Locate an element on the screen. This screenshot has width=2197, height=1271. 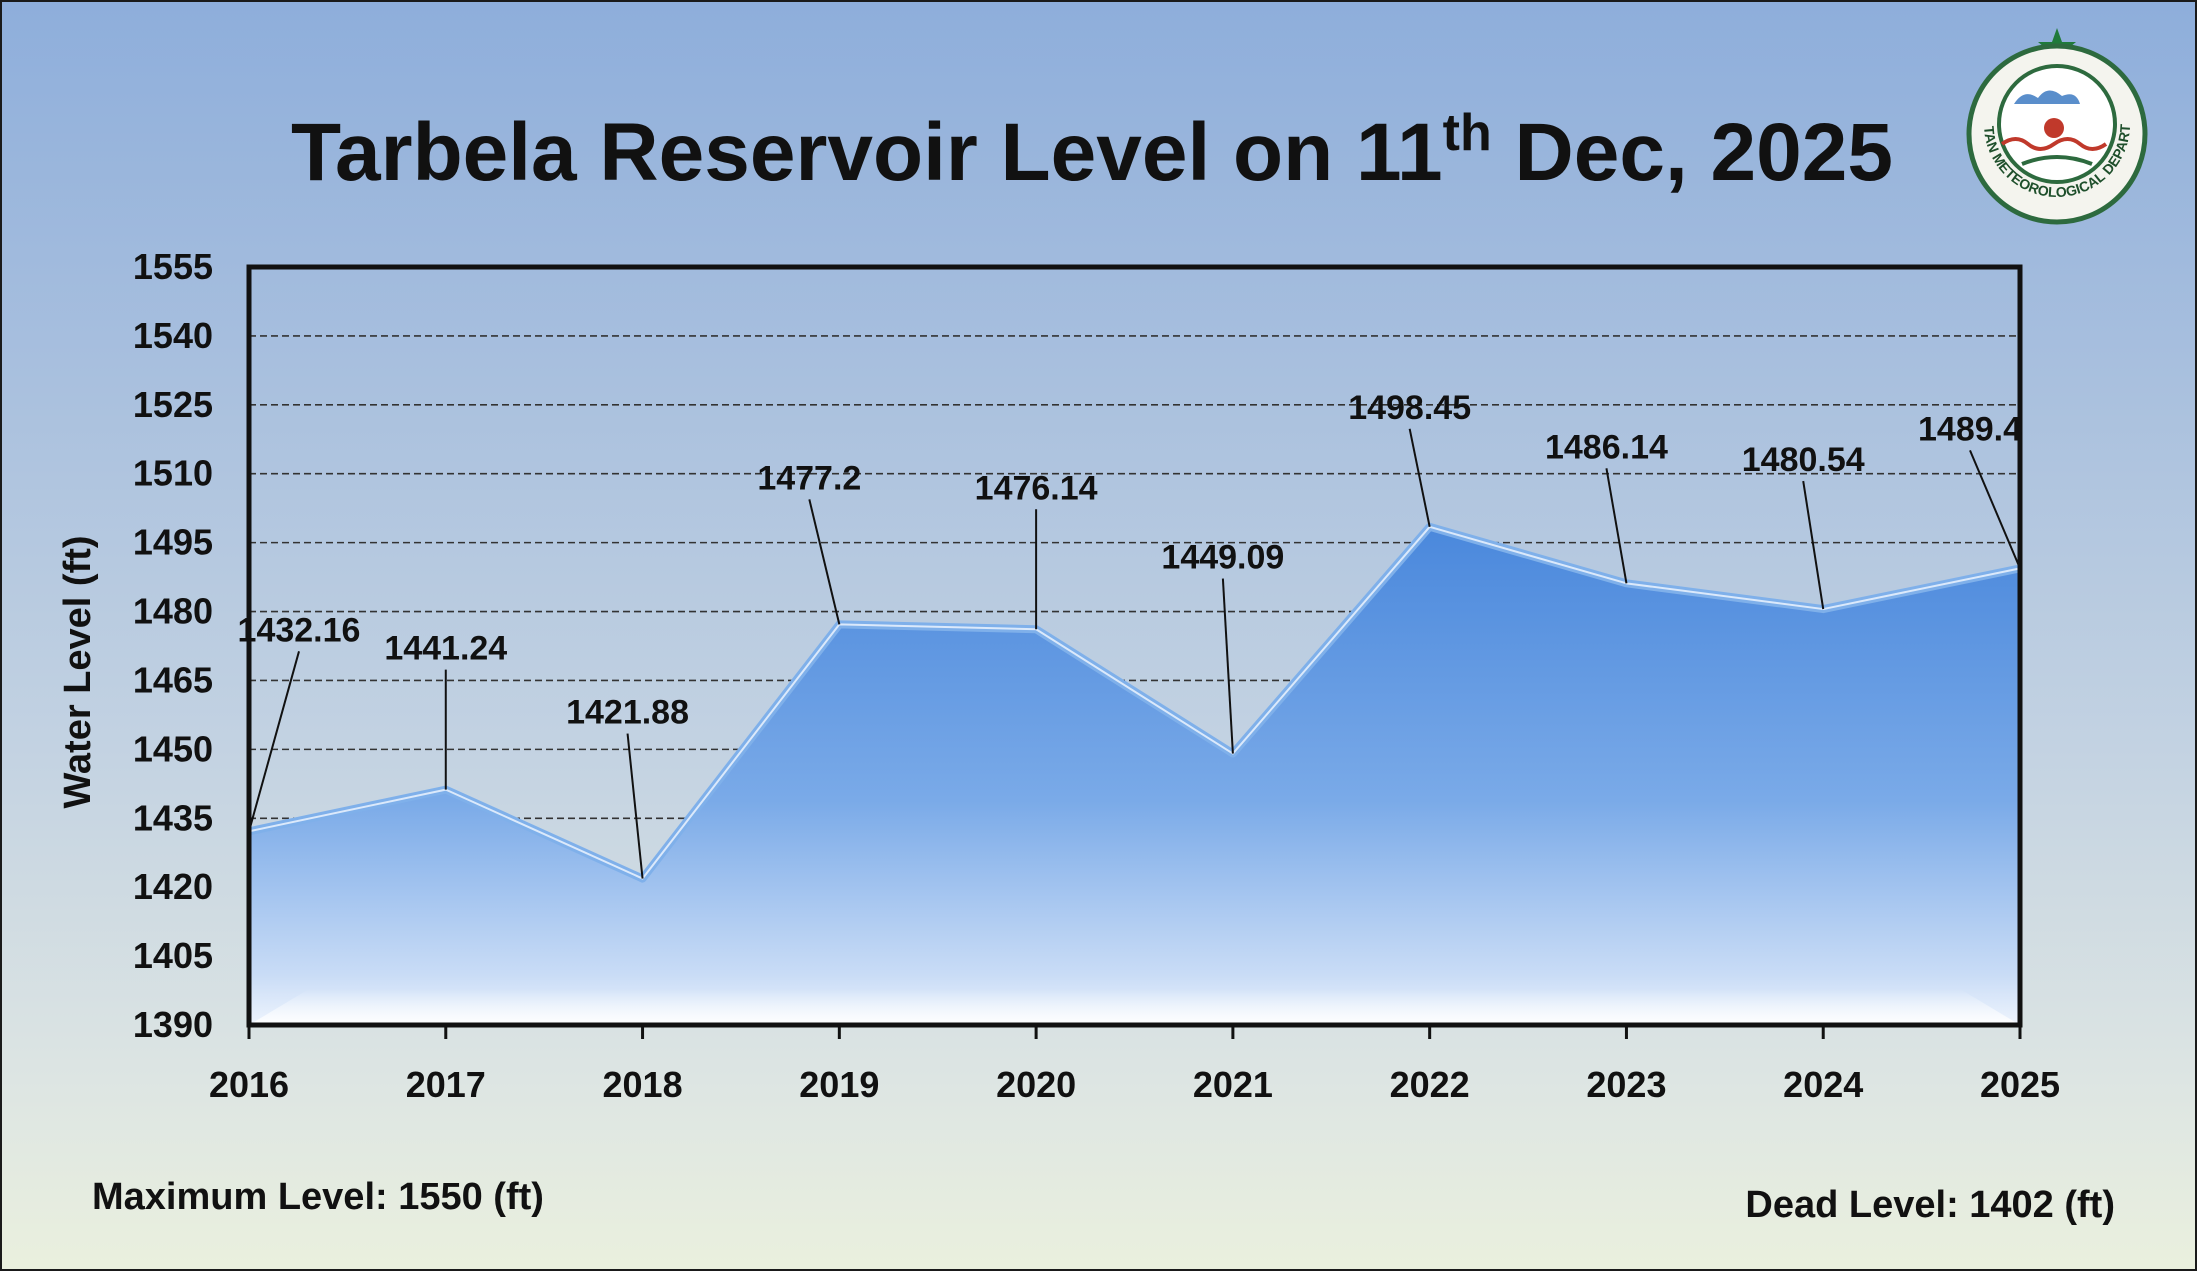
y-tick-label: 1510 is located at coordinates (173, 473).